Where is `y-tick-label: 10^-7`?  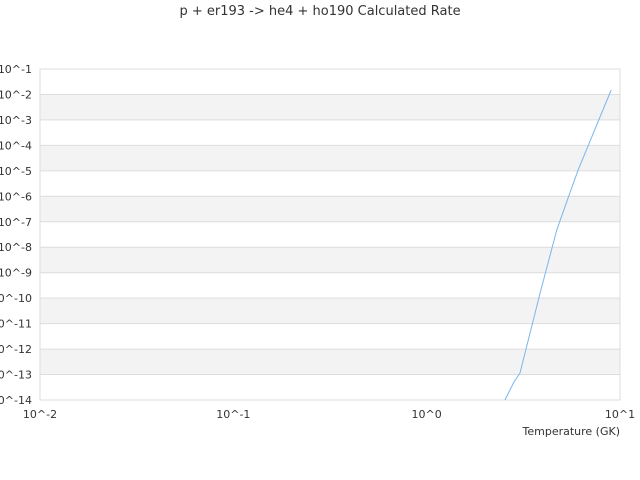
y-tick-label: 10^-7 is located at coordinates (16, 222).